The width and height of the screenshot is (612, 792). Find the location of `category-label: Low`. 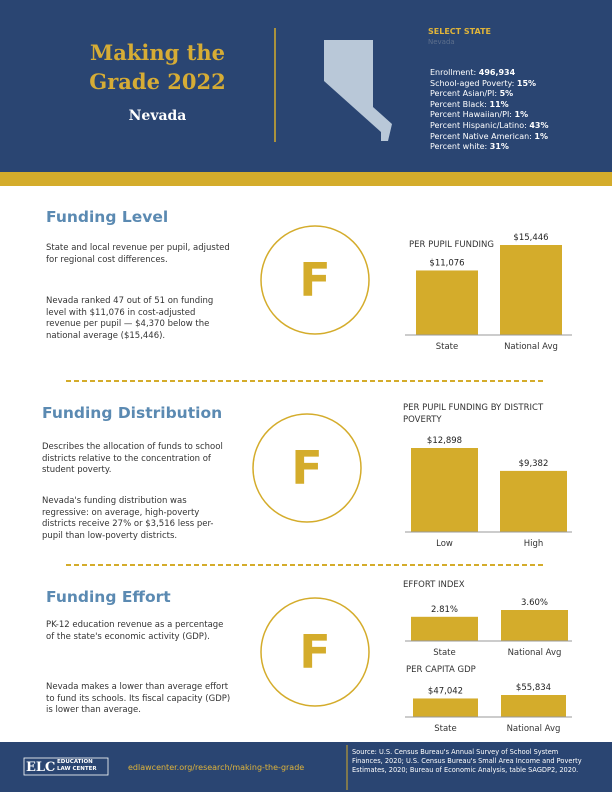

category-label: Low is located at coordinates (444, 544).